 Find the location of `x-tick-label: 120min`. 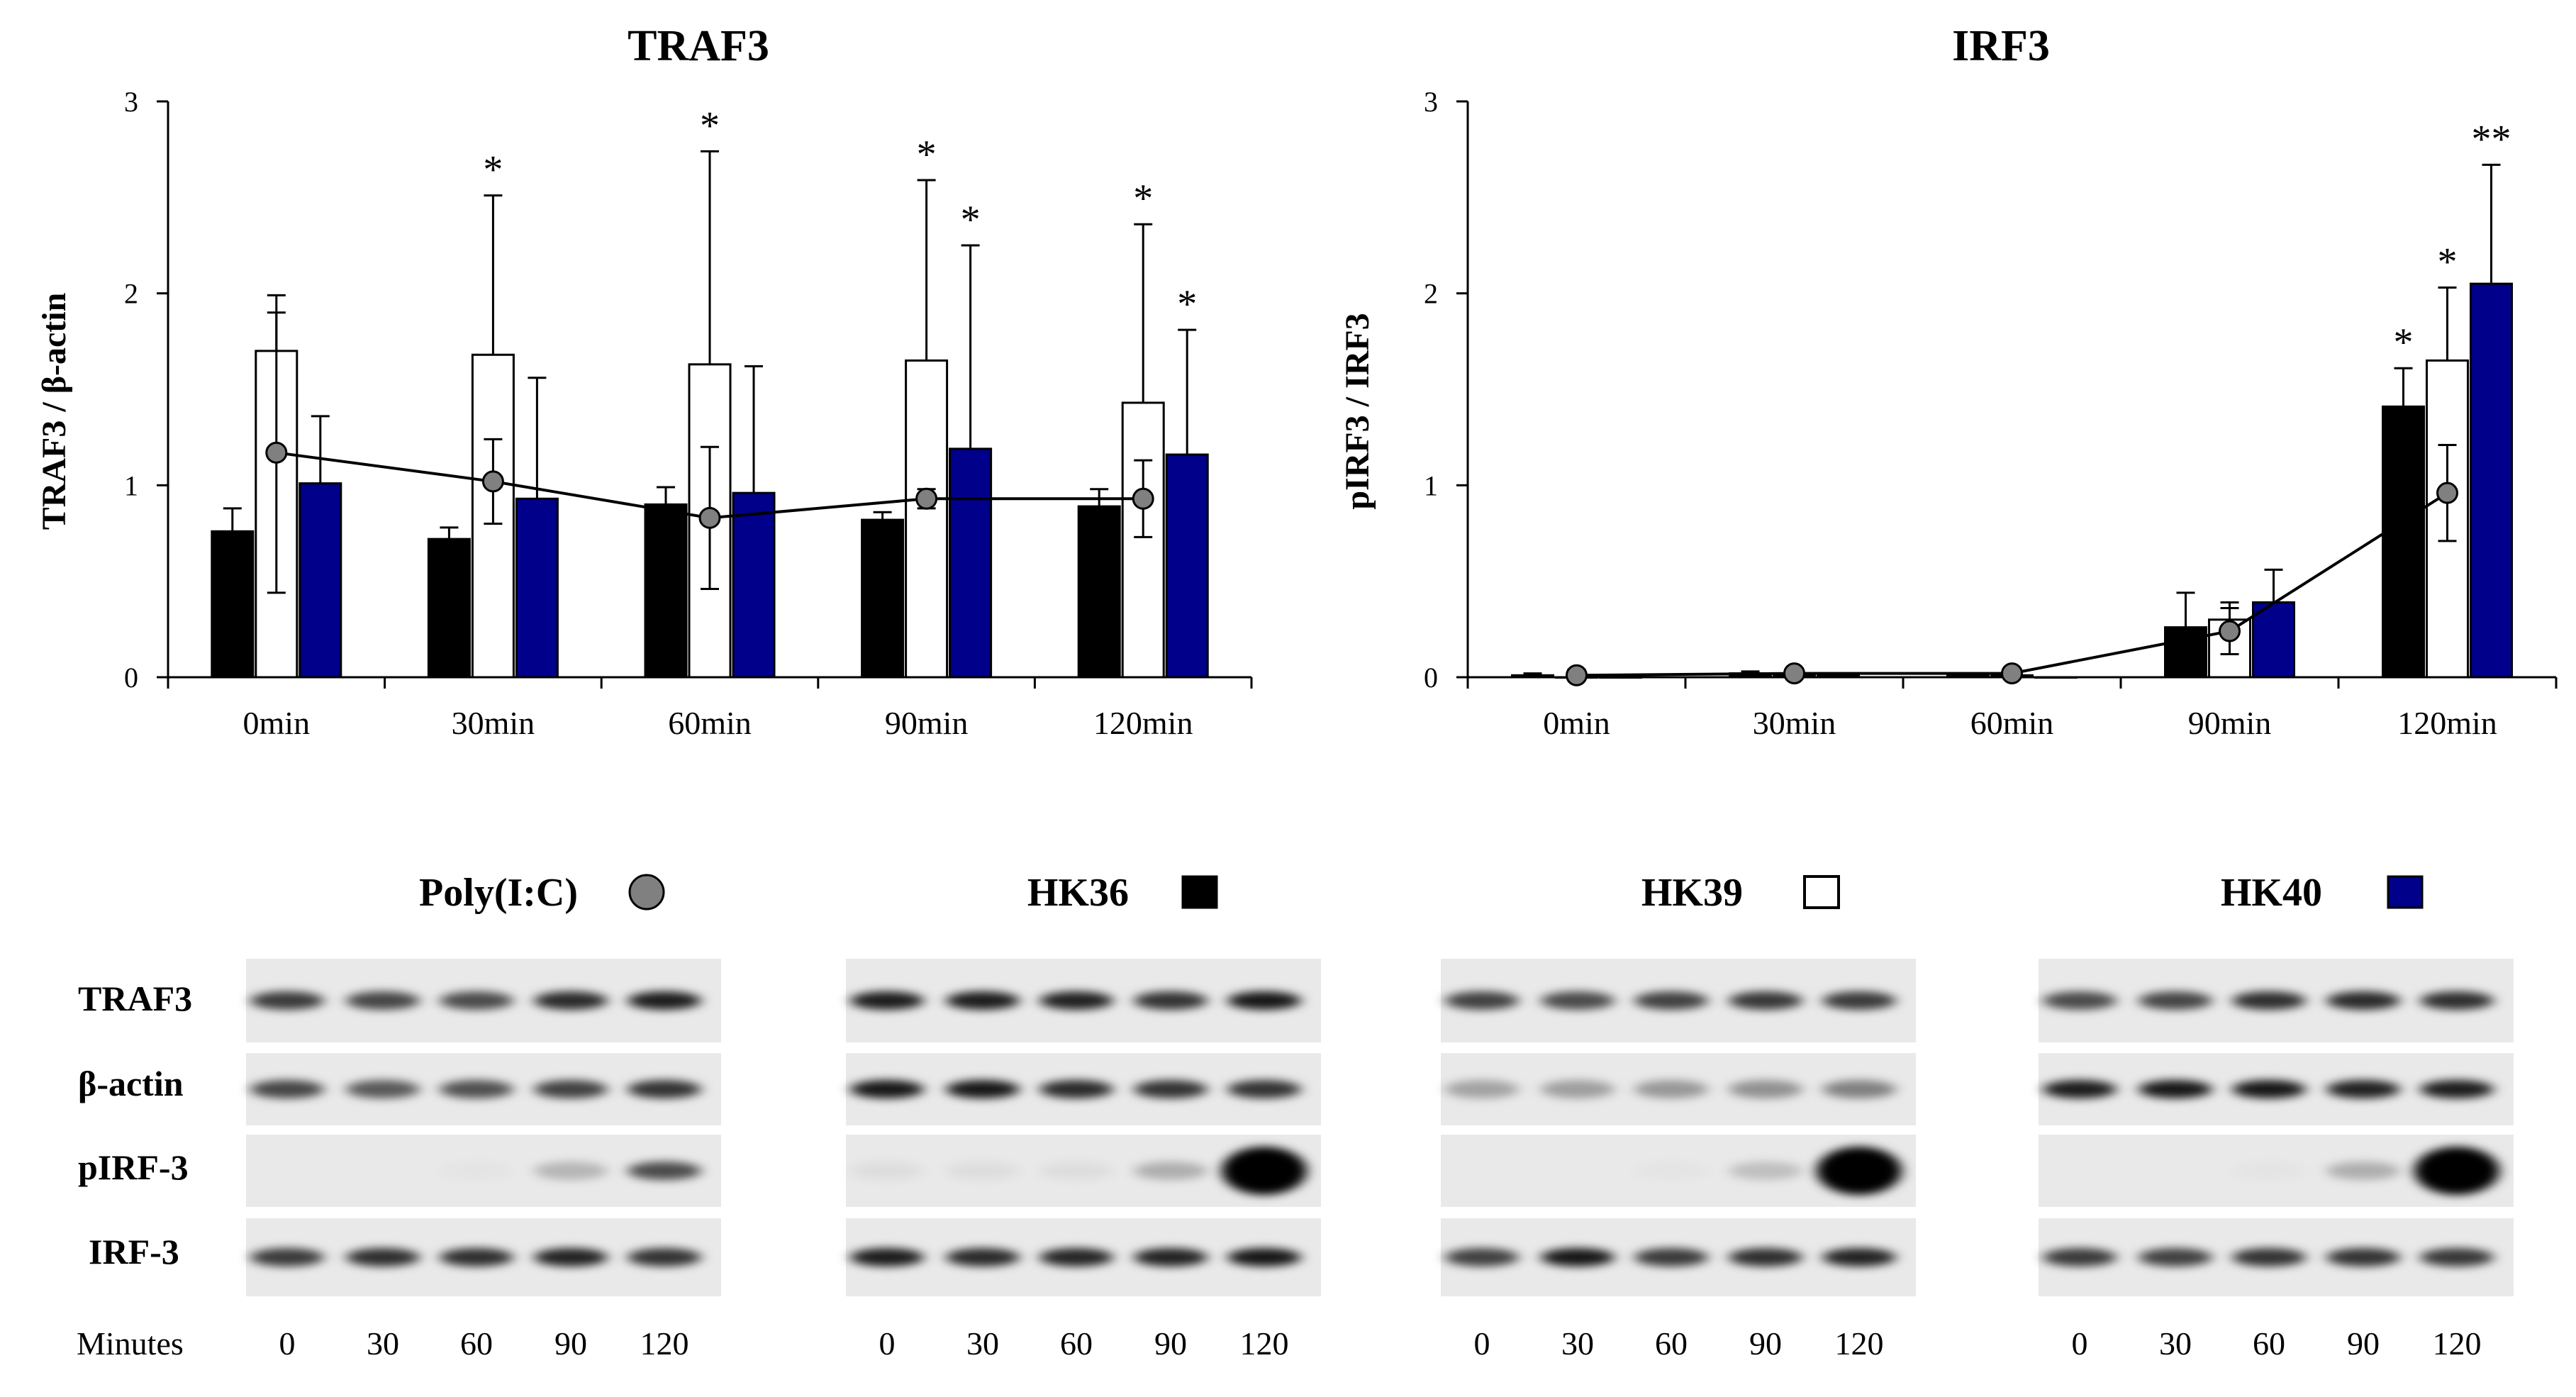

x-tick-label: 120min is located at coordinates (2447, 723).